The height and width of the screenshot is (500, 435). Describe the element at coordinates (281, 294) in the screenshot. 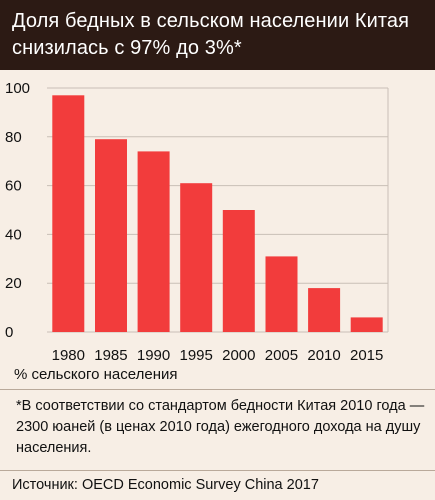

I see `bar-2005` at that location.